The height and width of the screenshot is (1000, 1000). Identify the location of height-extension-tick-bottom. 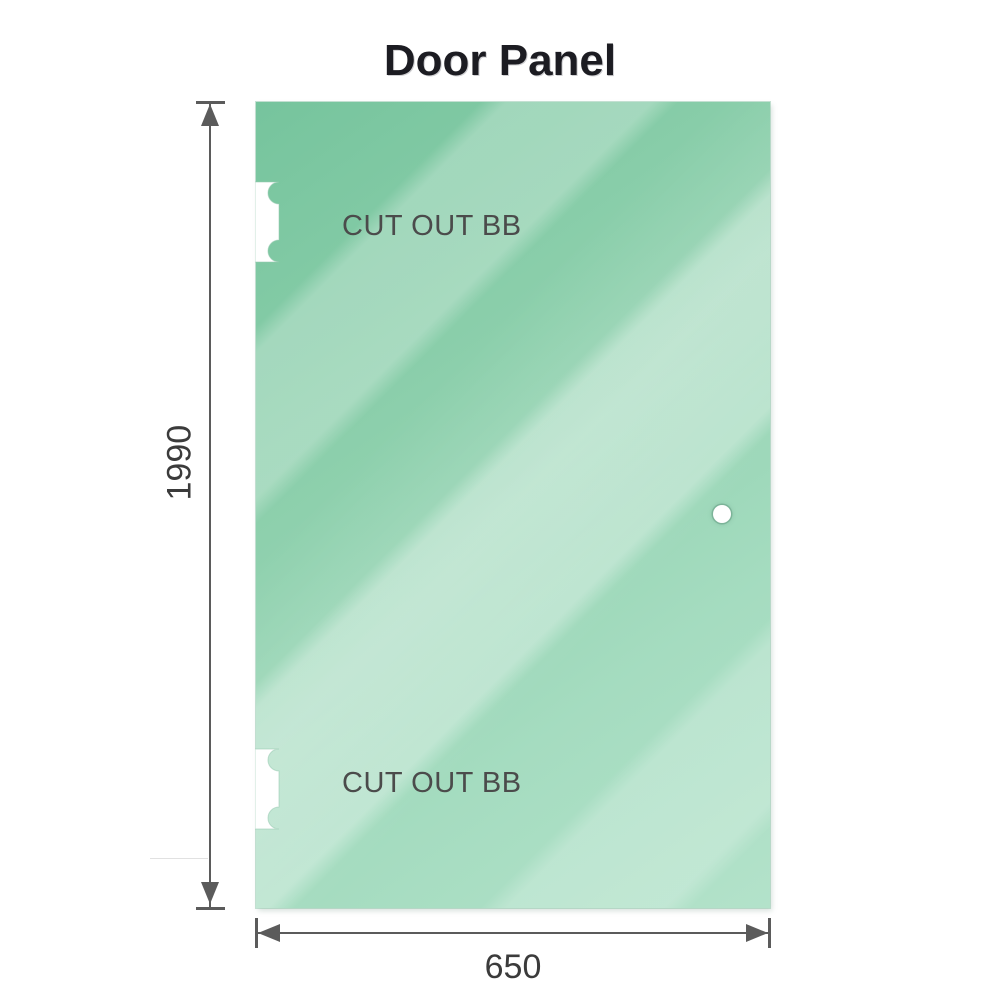
(210, 908).